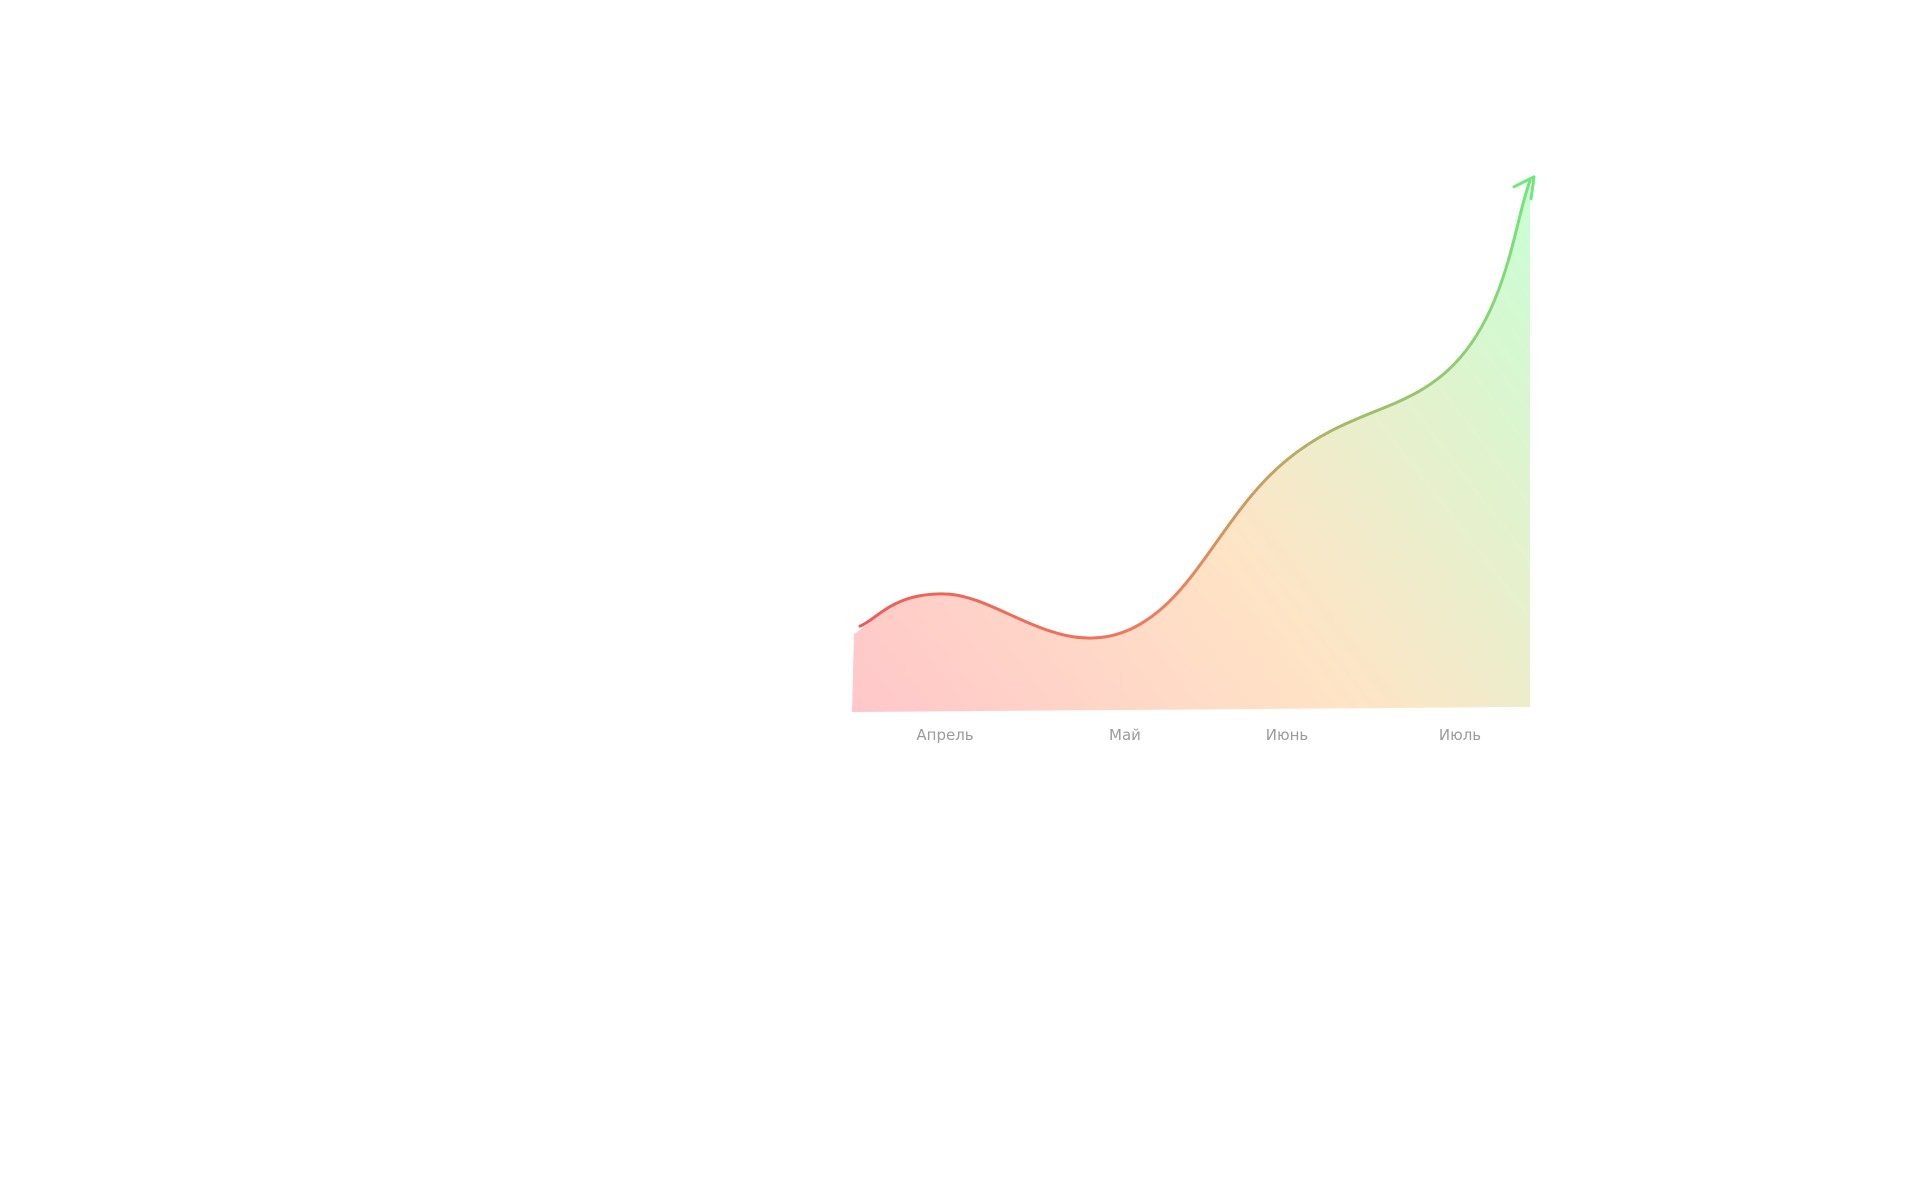 This screenshot has width=1920, height=1200. I want to click on series-line, so click(1195, 409).